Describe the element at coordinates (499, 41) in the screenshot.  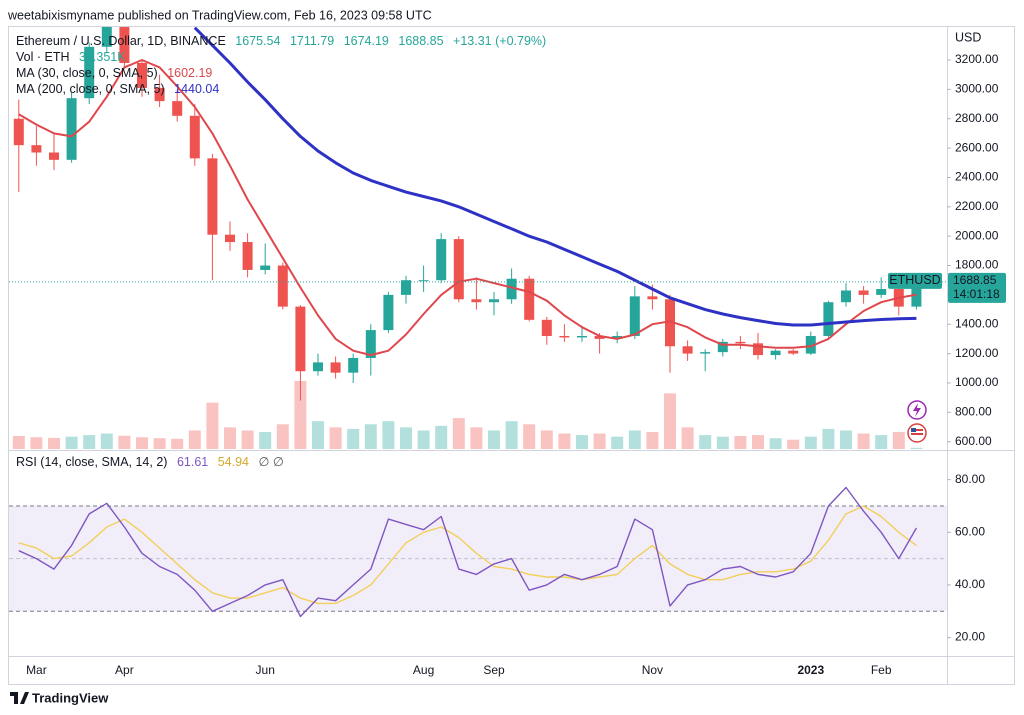
I see `quote-change: +13.31 (+0.79%)` at that location.